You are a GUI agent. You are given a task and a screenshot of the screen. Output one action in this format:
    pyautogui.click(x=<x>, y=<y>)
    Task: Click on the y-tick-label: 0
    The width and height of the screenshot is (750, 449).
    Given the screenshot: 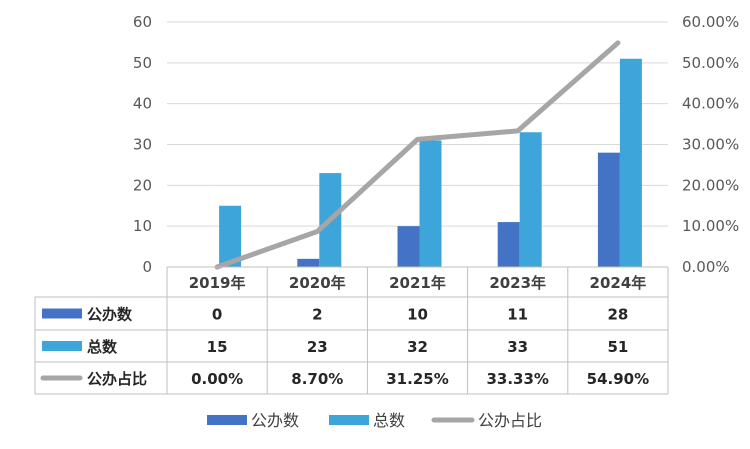 What is the action you would take?
    pyautogui.click(x=147, y=267)
    